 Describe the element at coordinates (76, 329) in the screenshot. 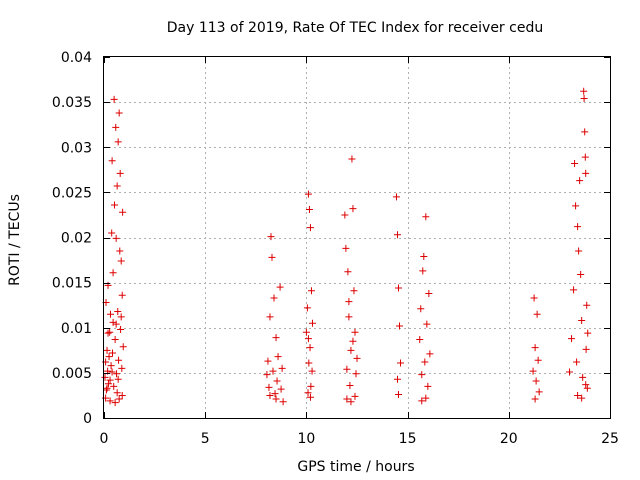

I see `y-tick-label: 0.01` at that location.